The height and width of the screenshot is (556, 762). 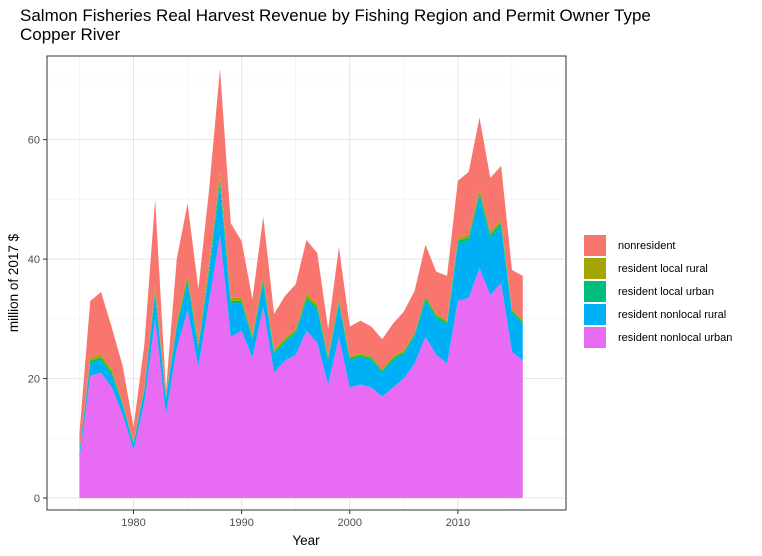 I want to click on legend-label: resident local urban, so click(x=666, y=292).